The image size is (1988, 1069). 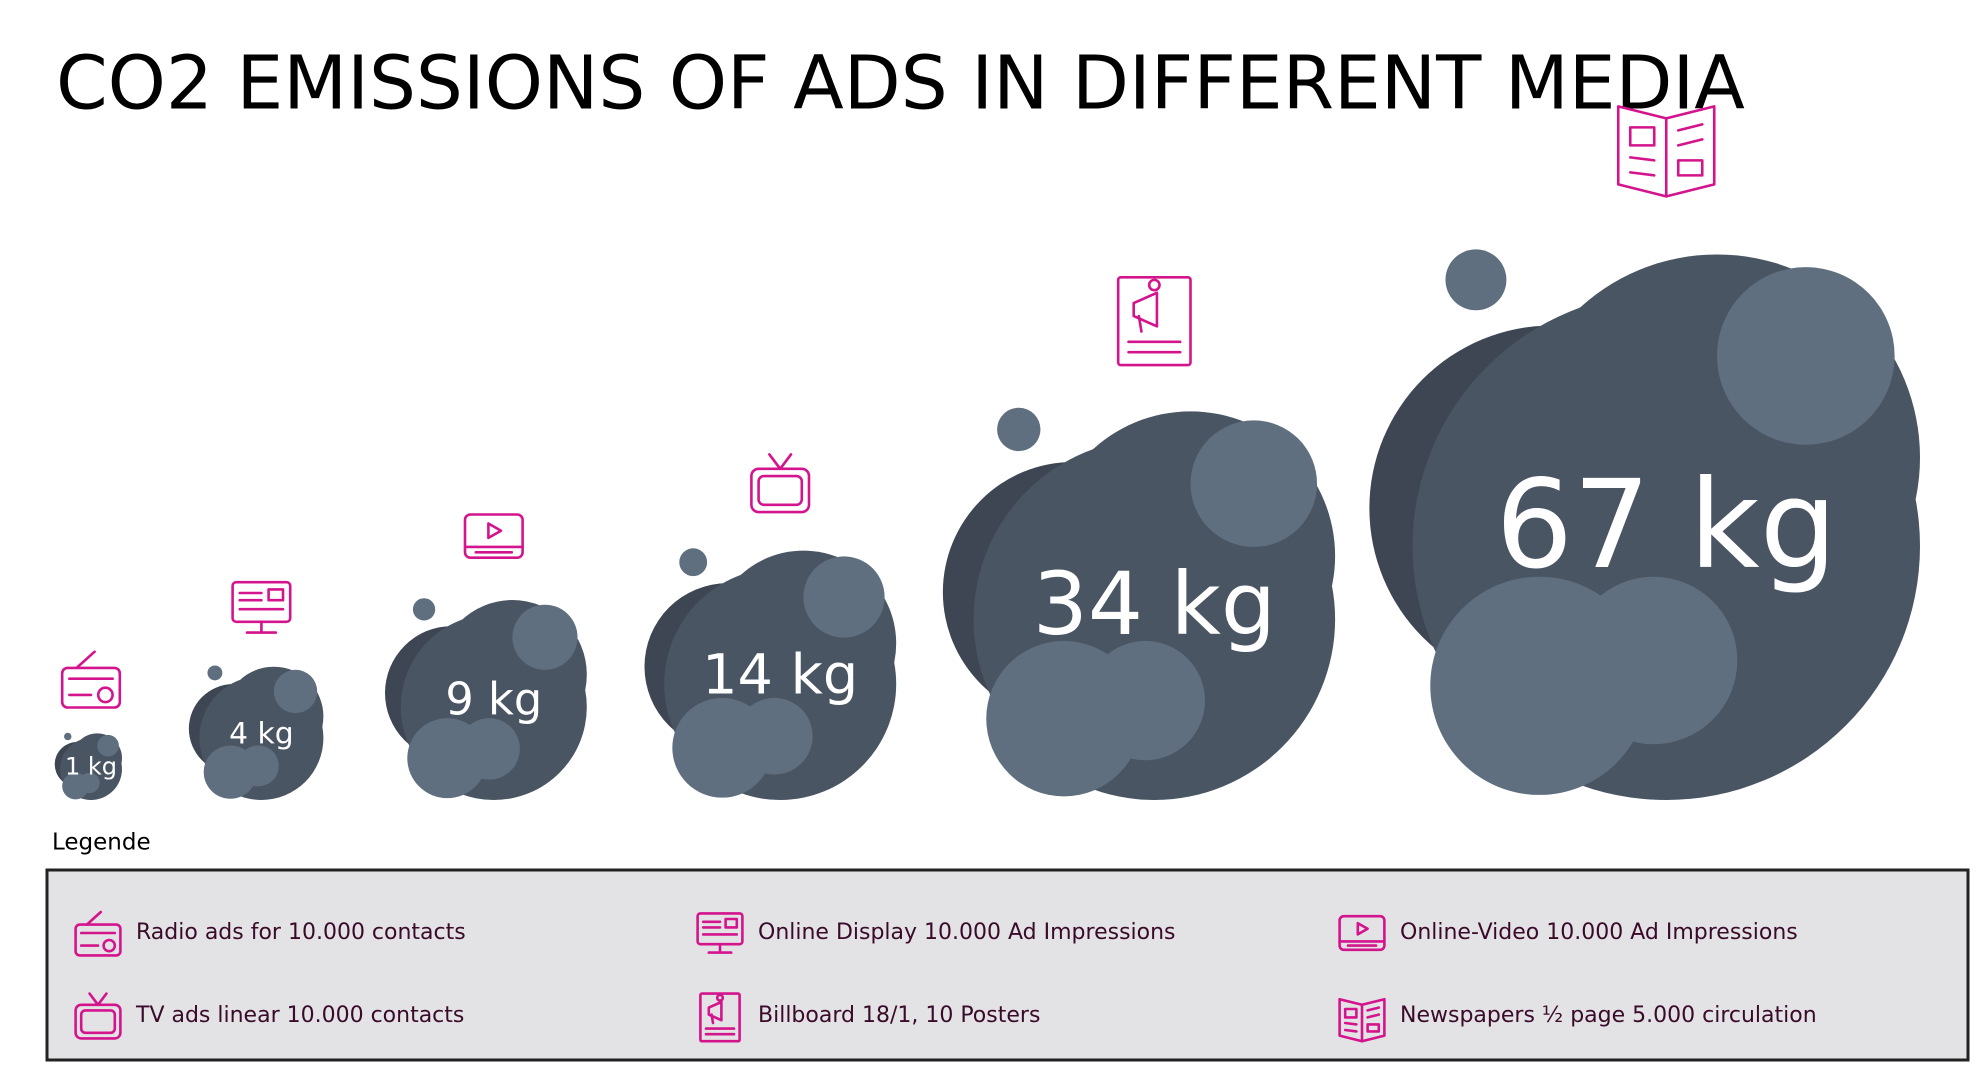 I want to click on value-label: 14 kg, so click(x=780, y=674).